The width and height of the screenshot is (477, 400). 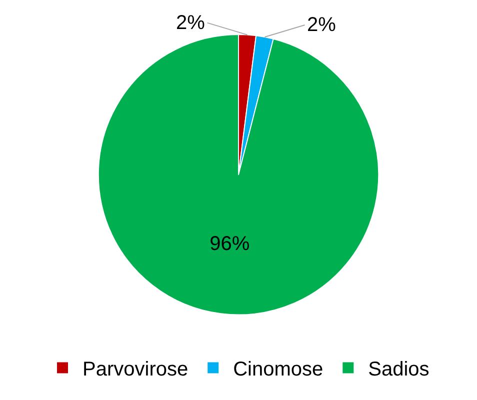 I want to click on legend-label: Cinomose, so click(x=278, y=369).